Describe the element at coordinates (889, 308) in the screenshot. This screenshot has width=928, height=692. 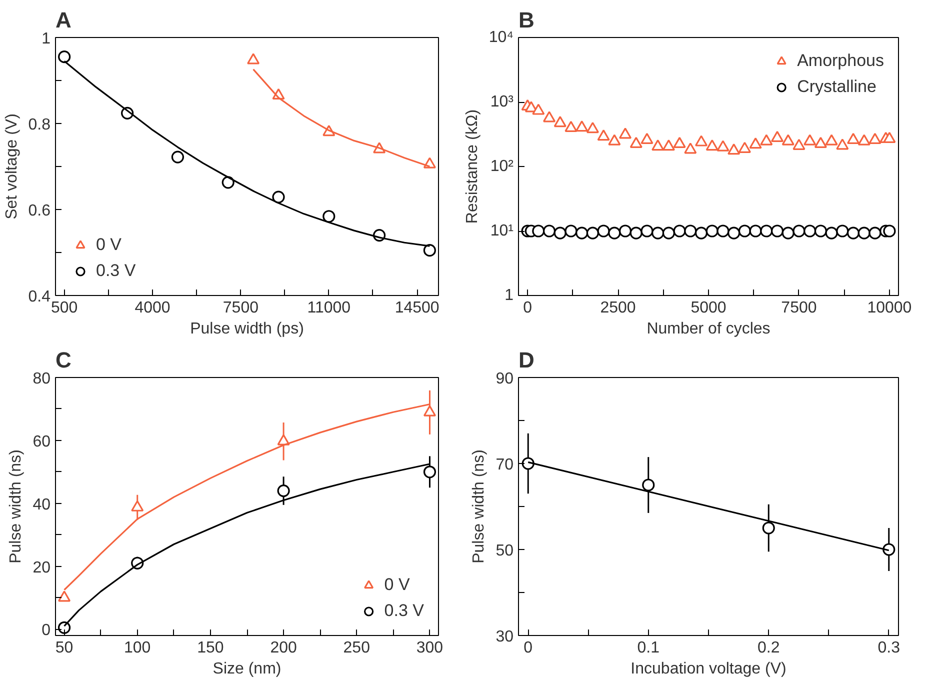
I see `x-tick-label: 10000` at that location.